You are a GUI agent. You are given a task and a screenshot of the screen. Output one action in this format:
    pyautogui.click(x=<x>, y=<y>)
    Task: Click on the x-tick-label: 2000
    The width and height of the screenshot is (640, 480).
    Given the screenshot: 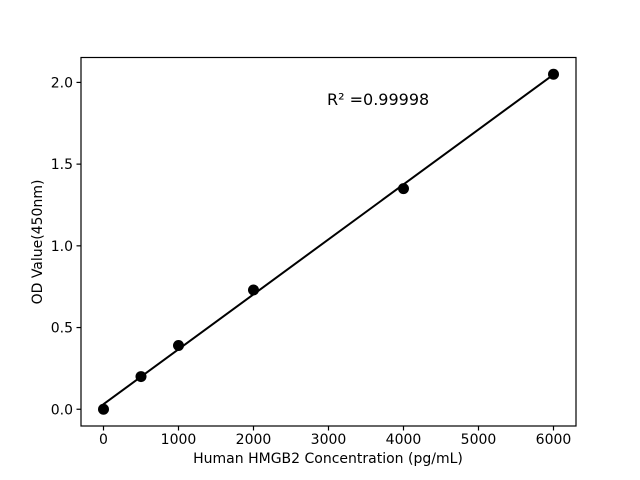 What is the action you would take?
    pyautogui.click(x=254, y=440)
    